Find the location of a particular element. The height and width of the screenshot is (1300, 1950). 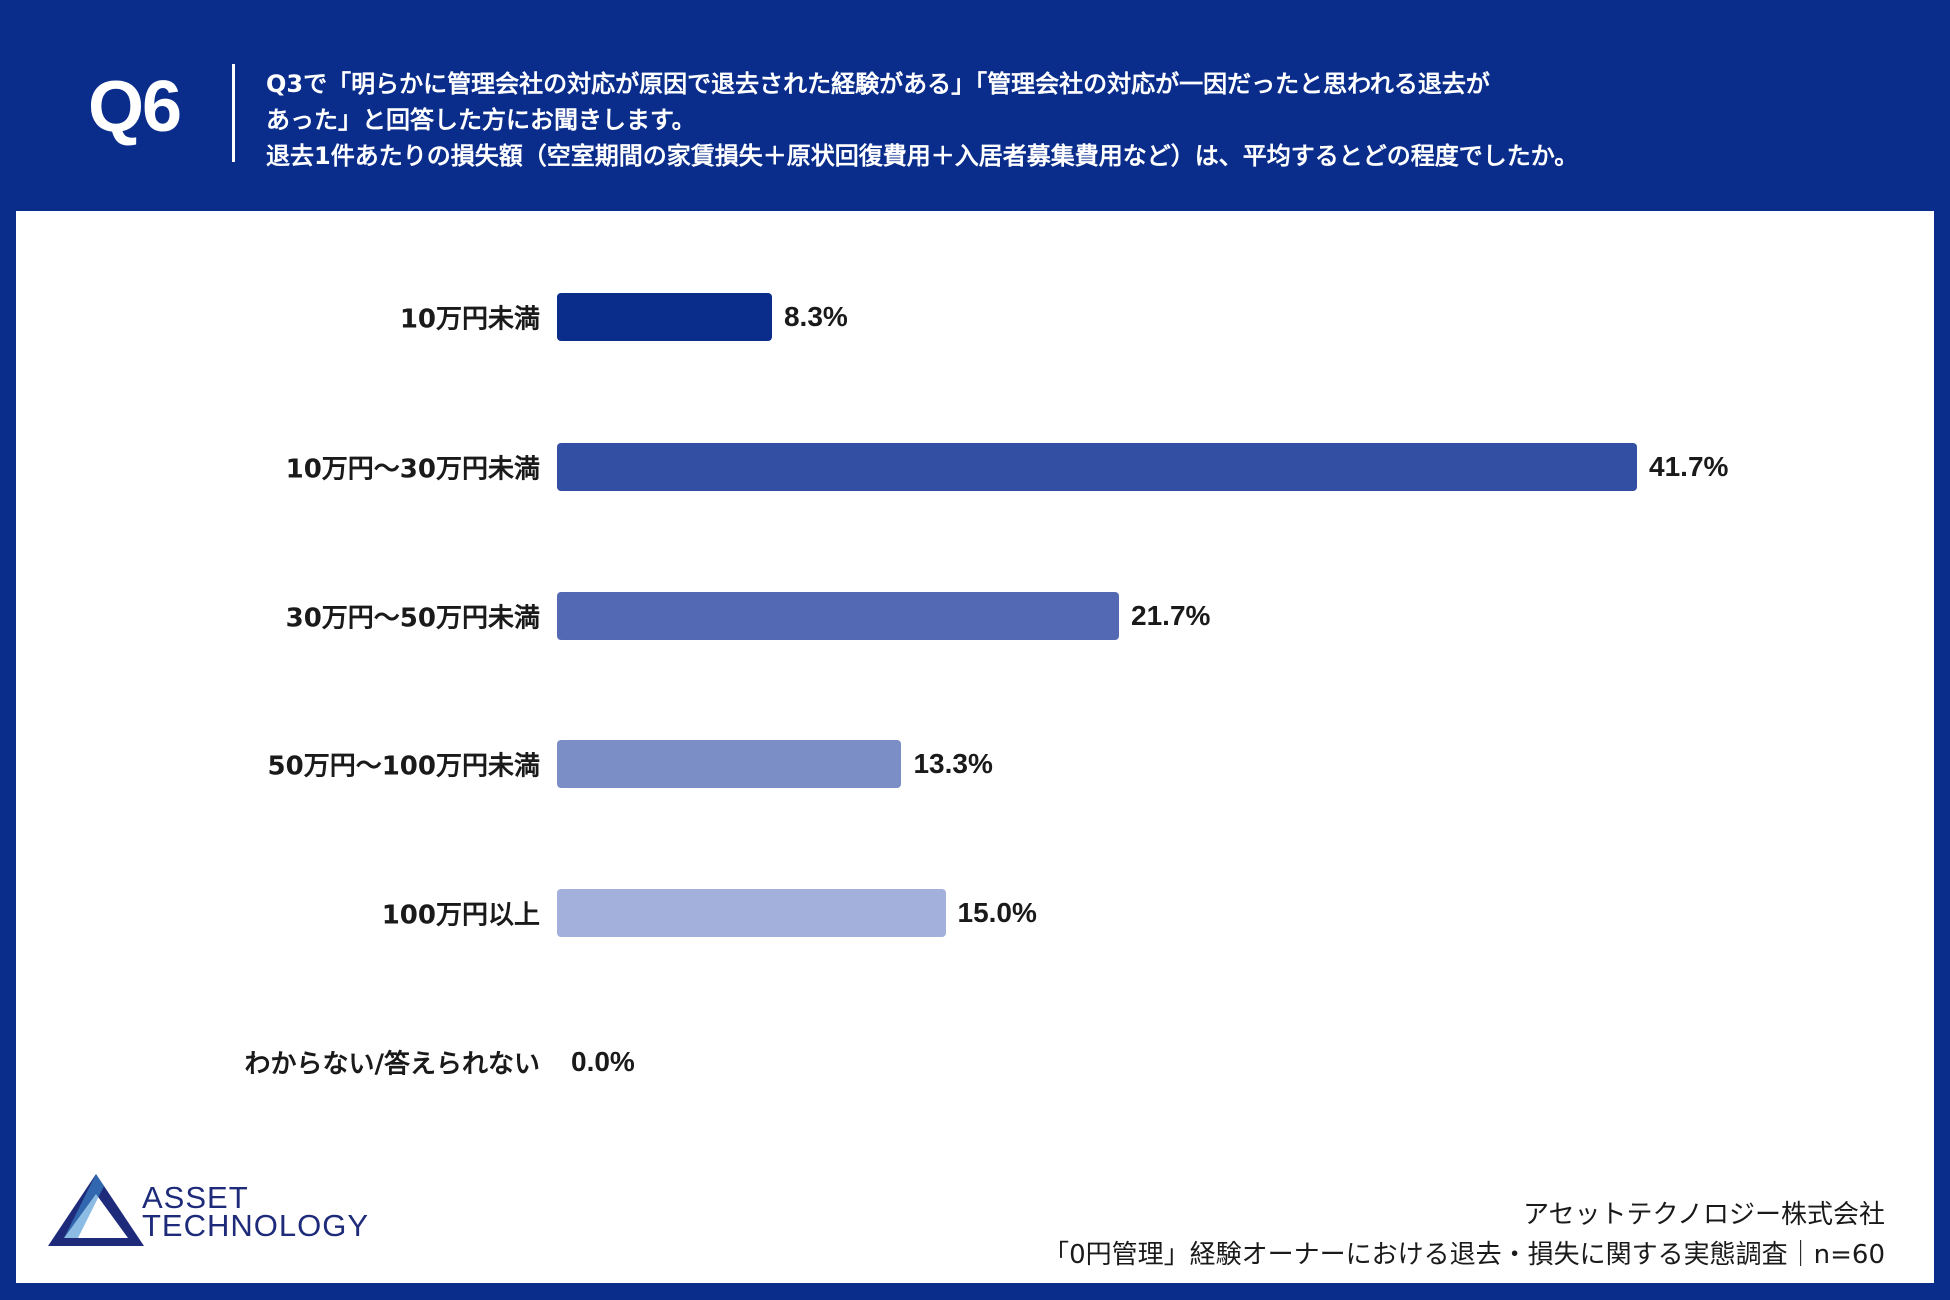

divider is located at coordinates (233, 113).